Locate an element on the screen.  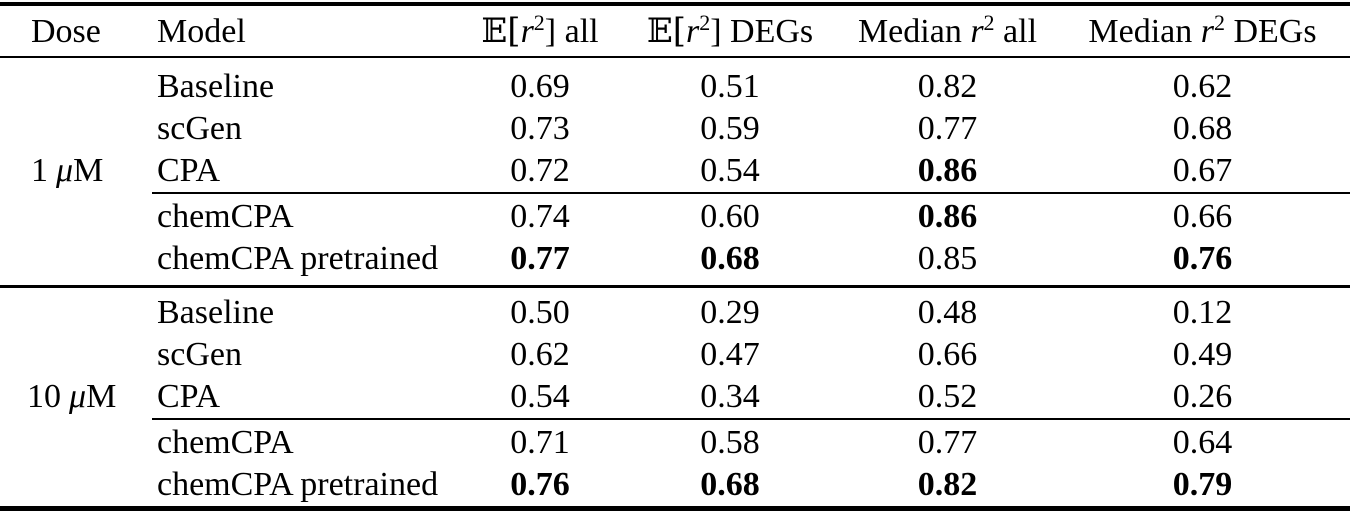
value-cell: 0.72 is located at coordinates (540, 170).